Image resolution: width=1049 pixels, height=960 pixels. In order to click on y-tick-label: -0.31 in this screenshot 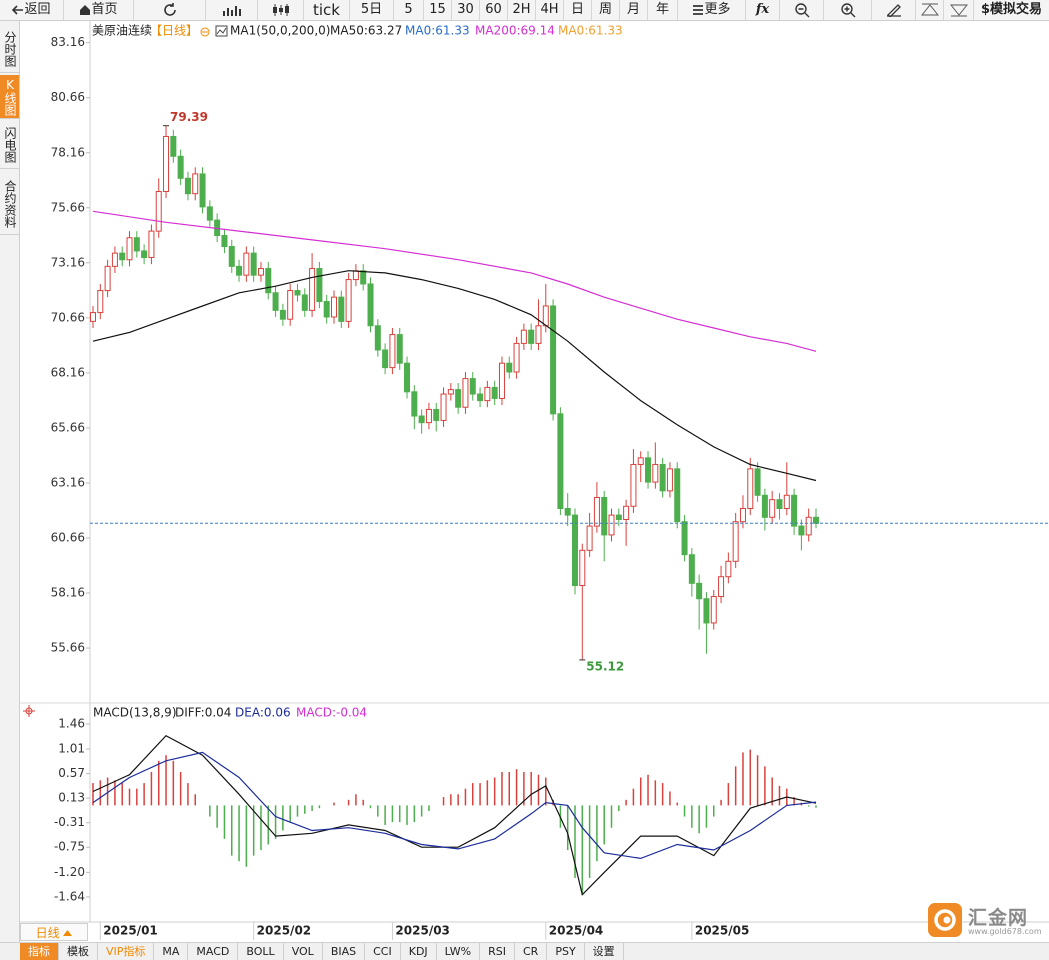, I will do `click(69, 822)`.